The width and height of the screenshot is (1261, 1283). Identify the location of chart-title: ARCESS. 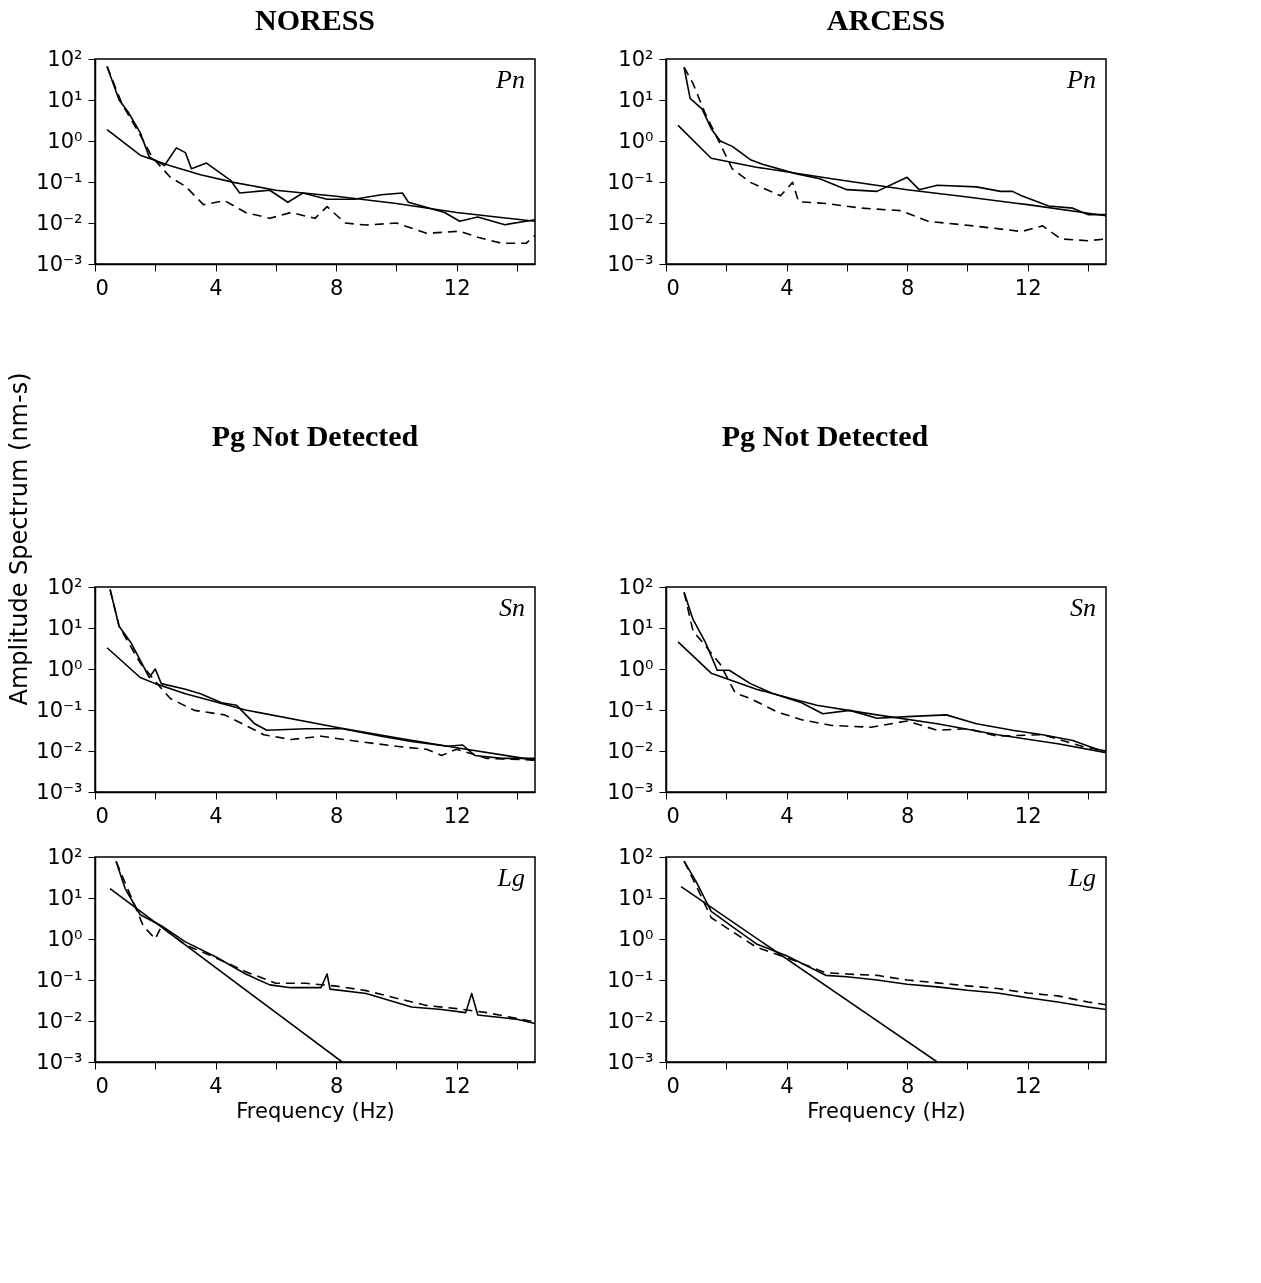
(886, 19).